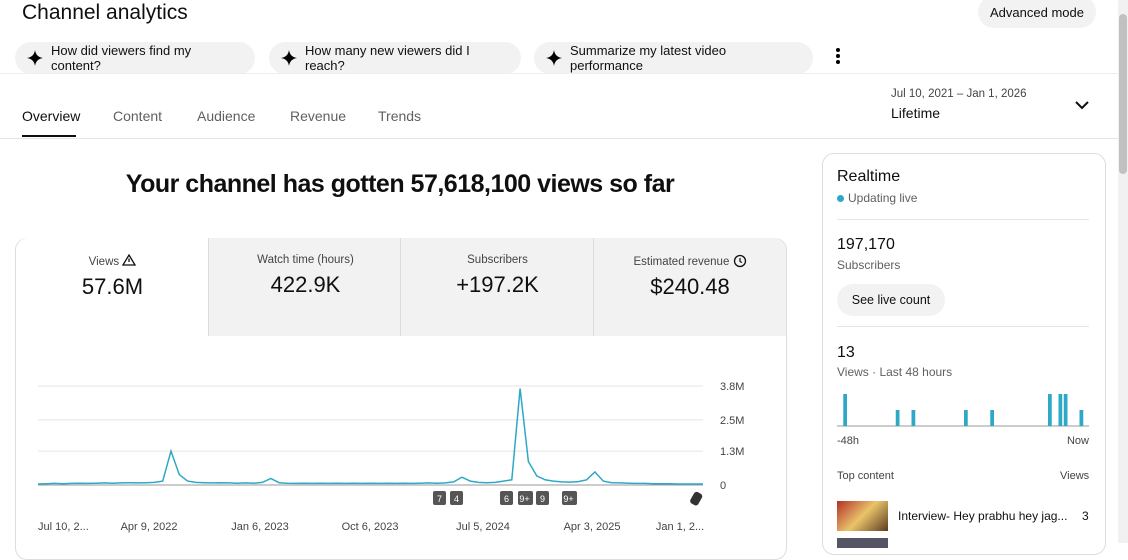 Image resolution: width=1128 pixels, height=560 pixels. I want to click on x-tick-label: Oct 6, 2023, so click(370, 527).